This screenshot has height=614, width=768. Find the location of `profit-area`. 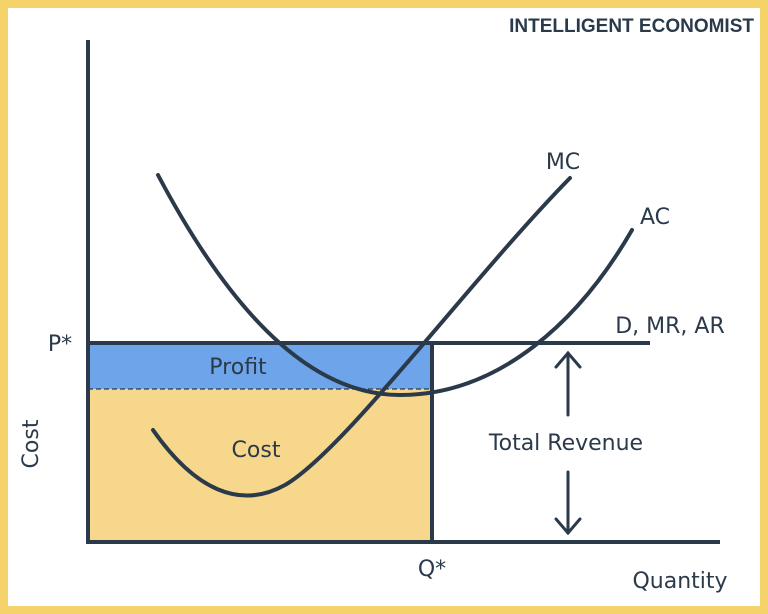

profit-area is located at coordinates (260, 366).